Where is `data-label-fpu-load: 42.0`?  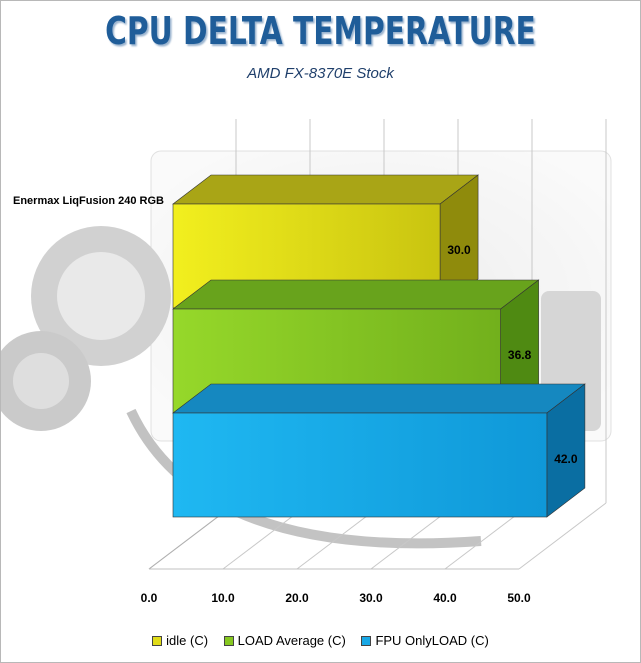 data-label-fpu-load: 42.0 is located at coordinates (566, 459).